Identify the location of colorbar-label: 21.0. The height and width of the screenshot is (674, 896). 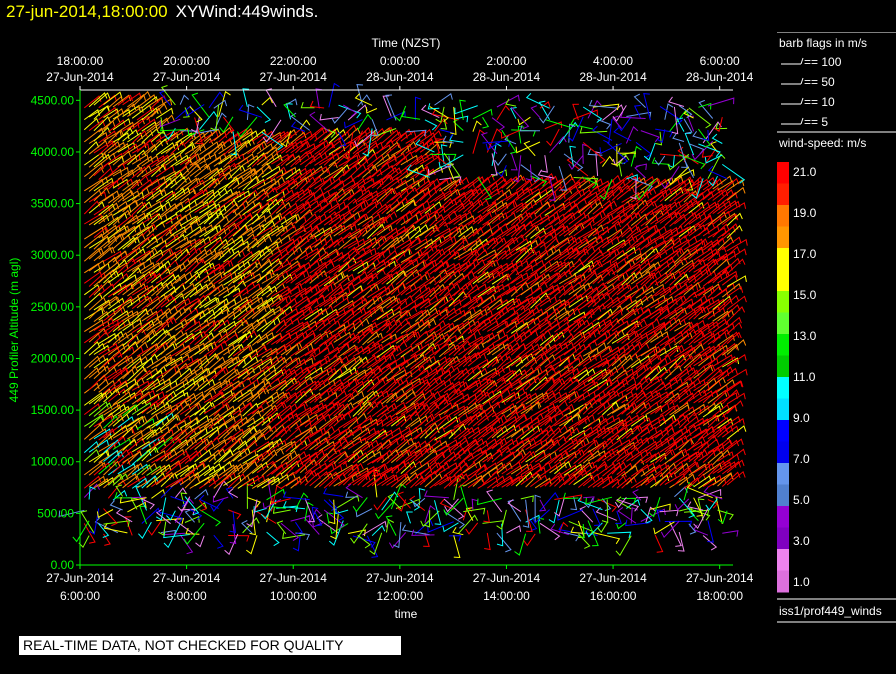
(805, 172).